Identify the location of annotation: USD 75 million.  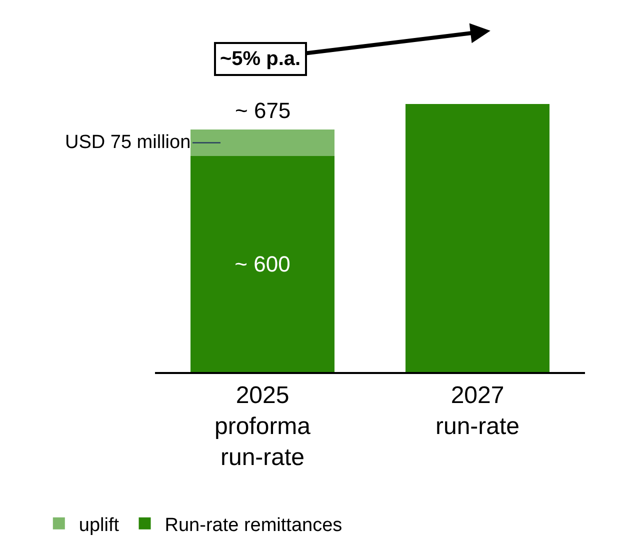
(128, 142).